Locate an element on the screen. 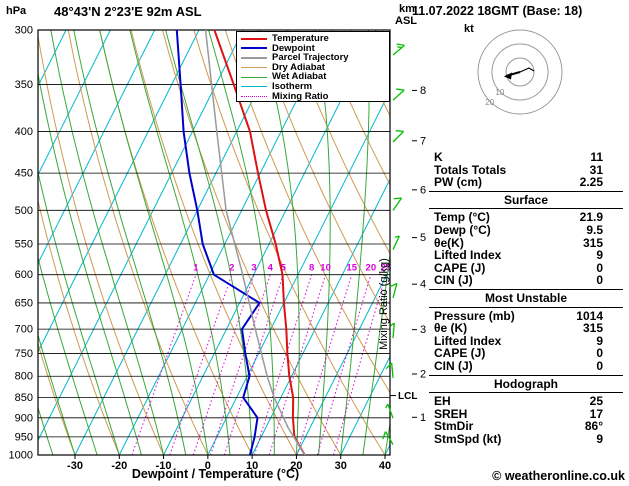 The width and height of the screenshot is (629, 486). km-tick-label: 5 is located at coordinates (423, 238).